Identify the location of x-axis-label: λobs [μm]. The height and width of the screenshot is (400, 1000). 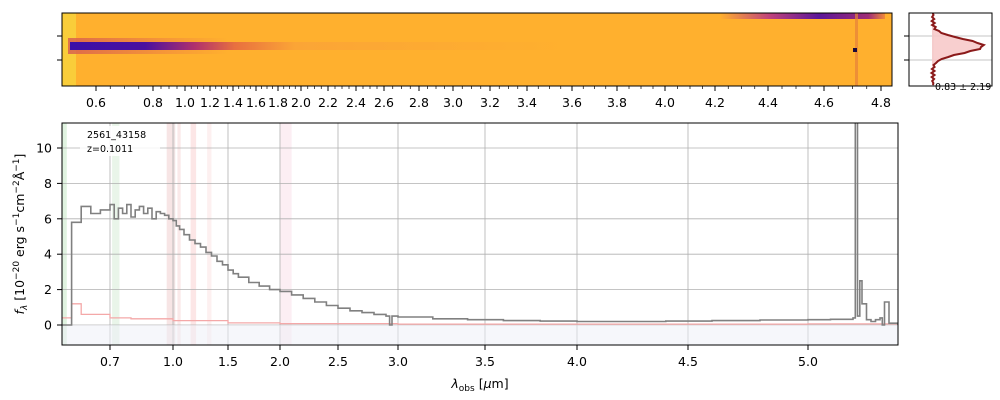
(479, 385).